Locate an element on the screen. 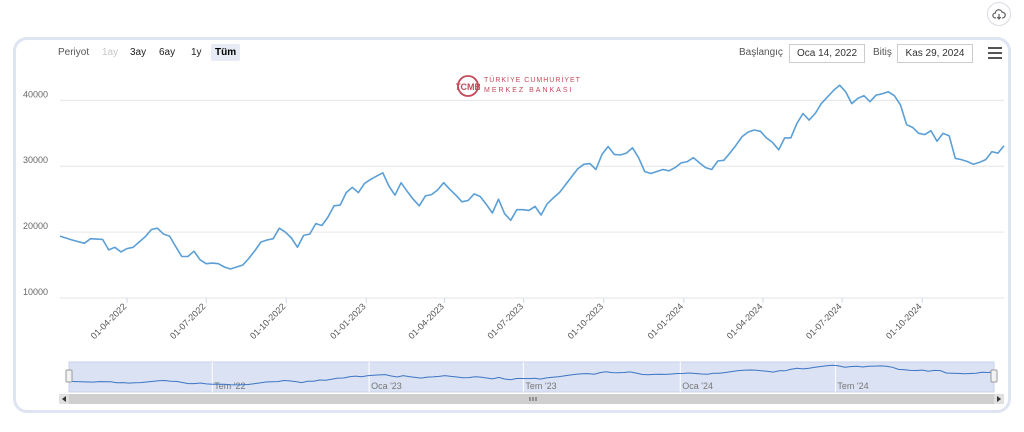 The width and height of the screenshot is (1024, 432). end-date-input: Kas 29, 2024 is located at coordinates (935, 53).